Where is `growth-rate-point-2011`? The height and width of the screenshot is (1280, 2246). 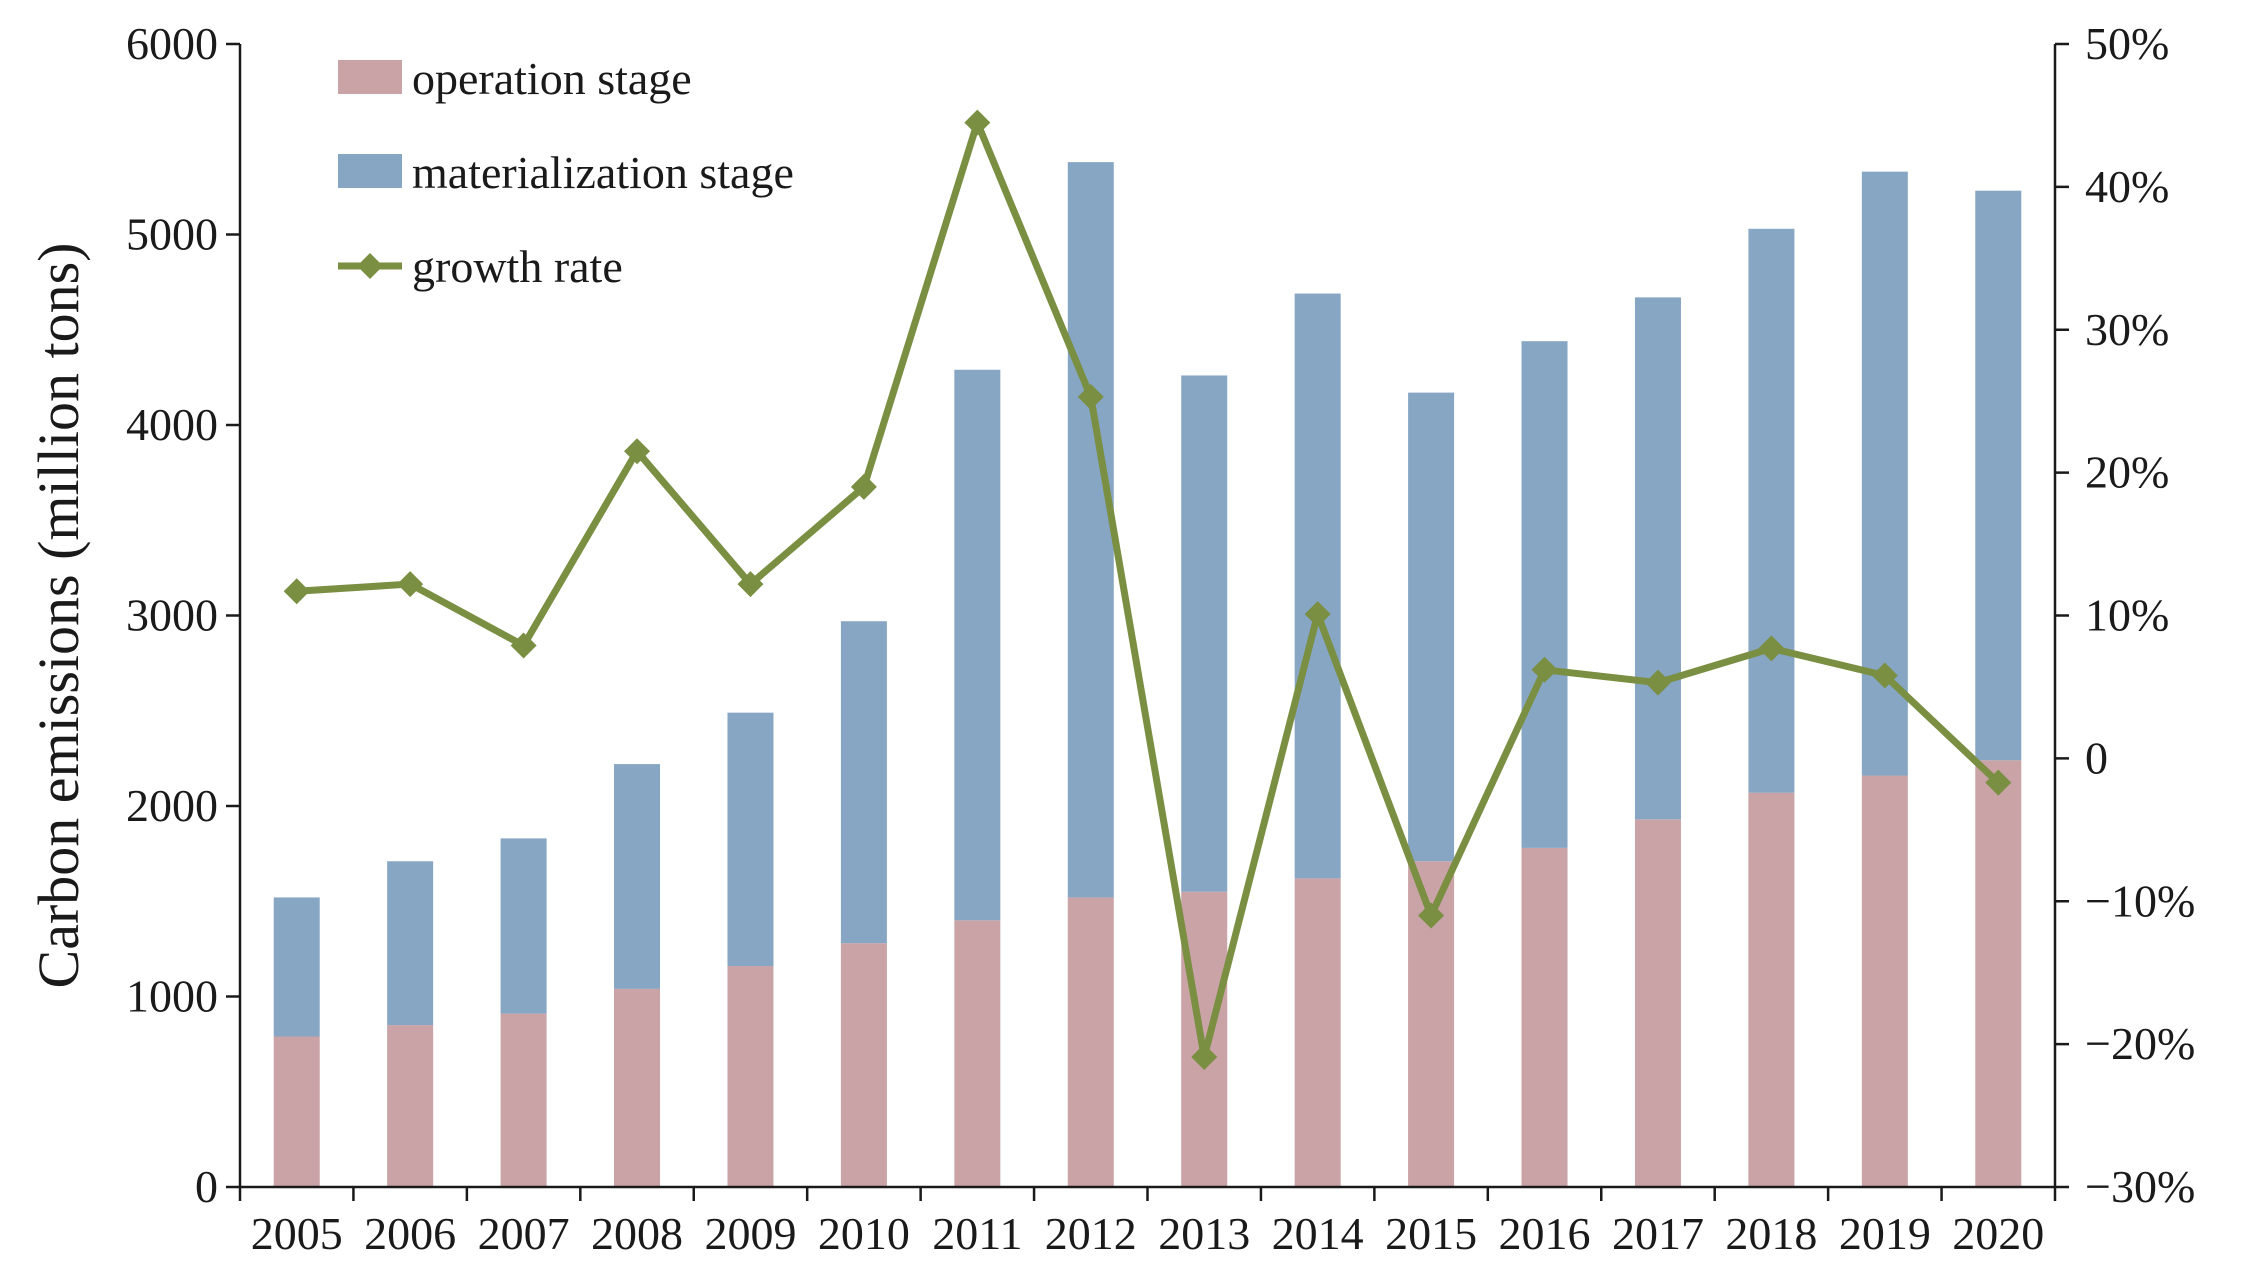
growth-rate-point-2011 is located at coordinates (977, 122).